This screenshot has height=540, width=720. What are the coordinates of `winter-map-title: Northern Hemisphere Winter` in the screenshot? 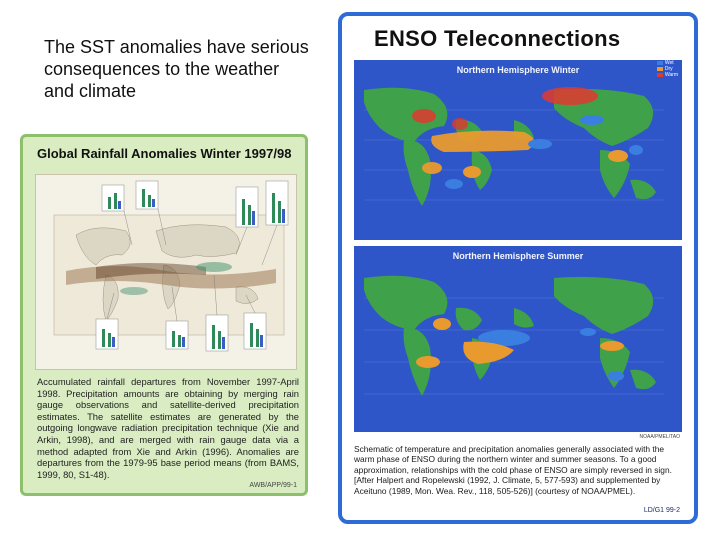 It's located at (518, 70).